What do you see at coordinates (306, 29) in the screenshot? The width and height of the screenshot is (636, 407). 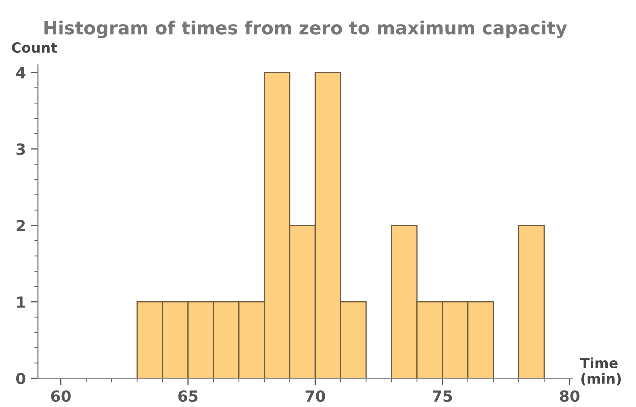 I see `chart-title: Histogram of times from zero to maximum capacity` at bounding box center [306, 29].